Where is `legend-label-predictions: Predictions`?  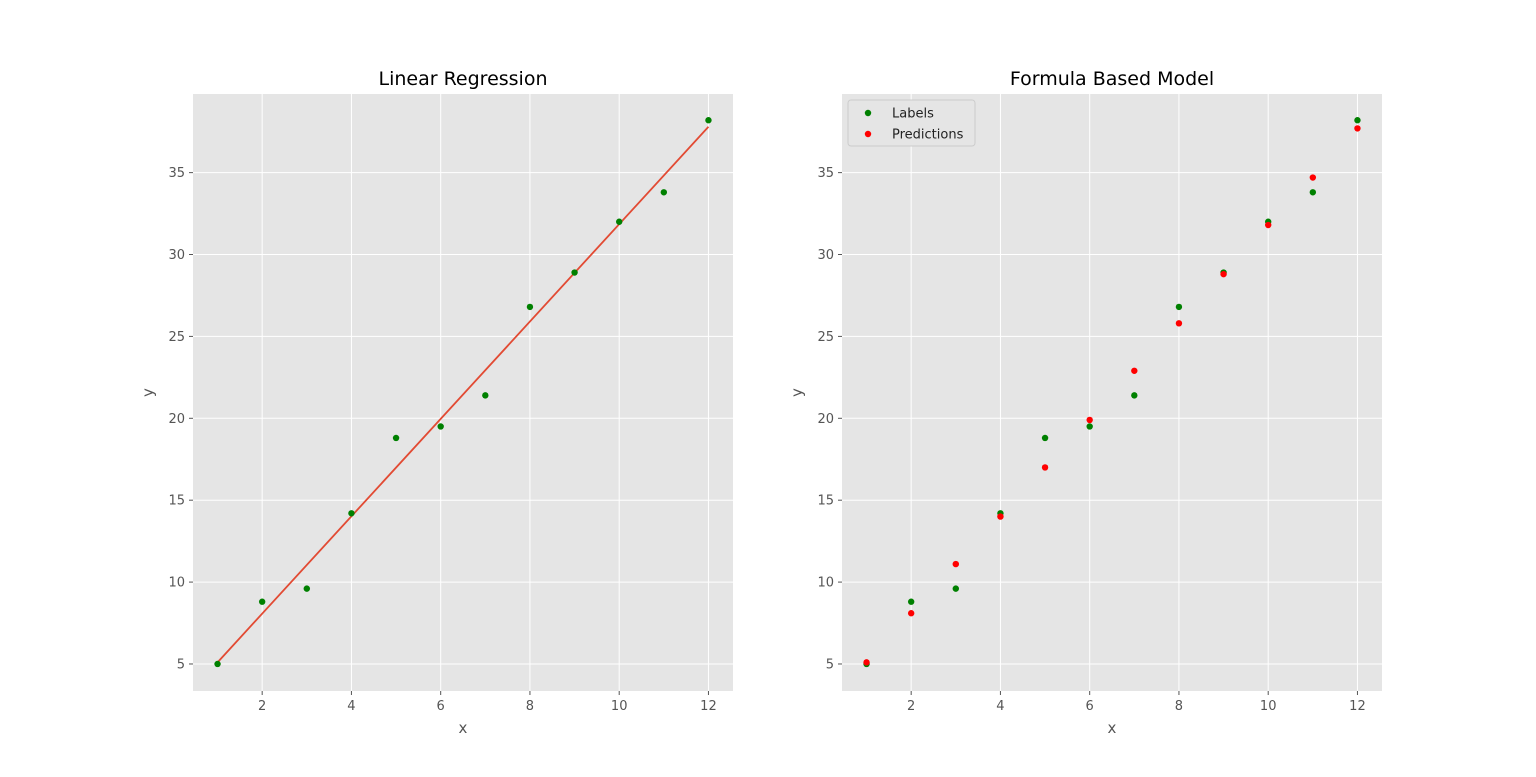 legend-label-predictions: Predictions is located at coordinates (928, 135).